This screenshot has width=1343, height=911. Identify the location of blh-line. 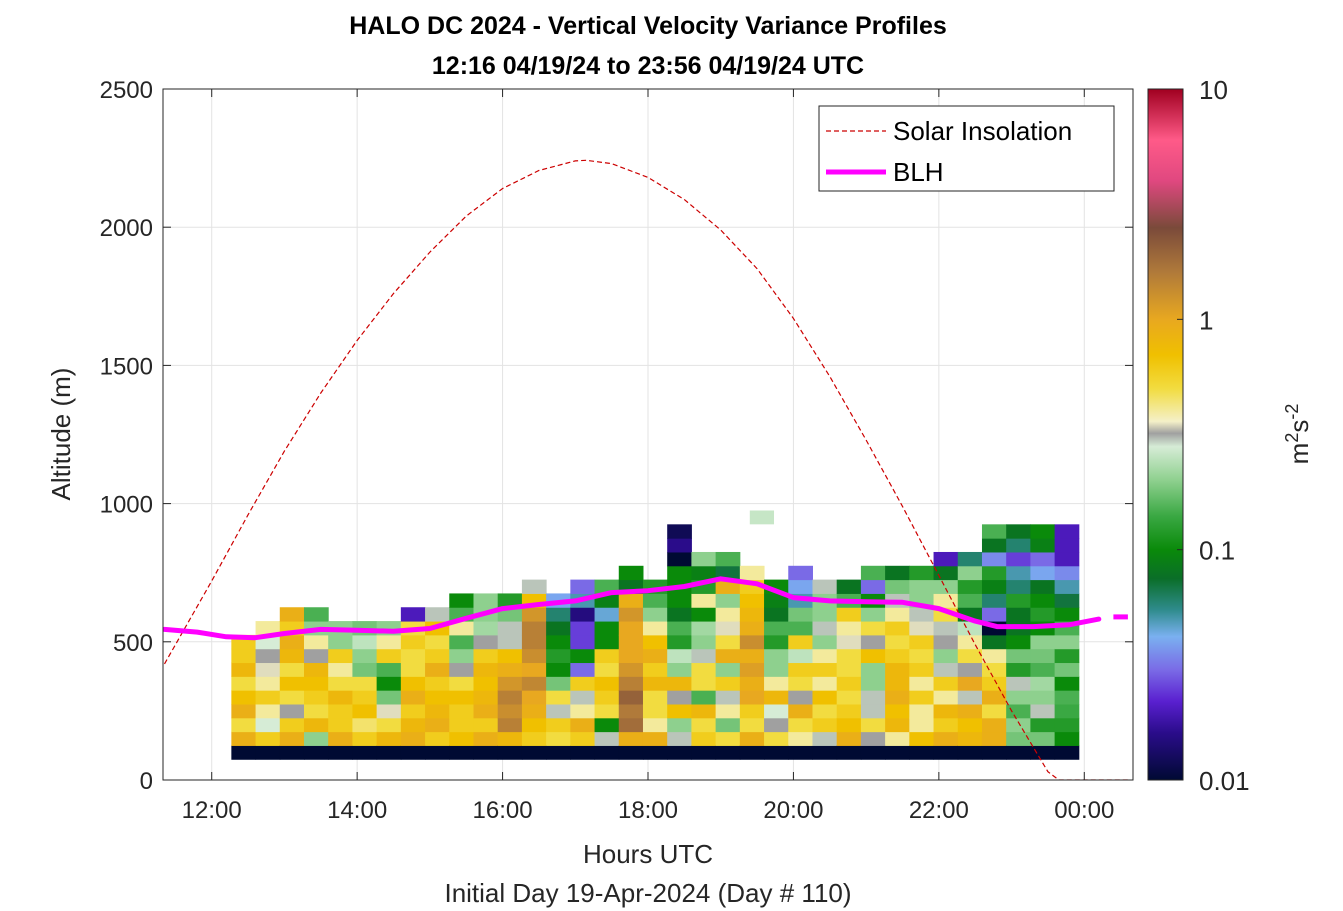
(632, 608).